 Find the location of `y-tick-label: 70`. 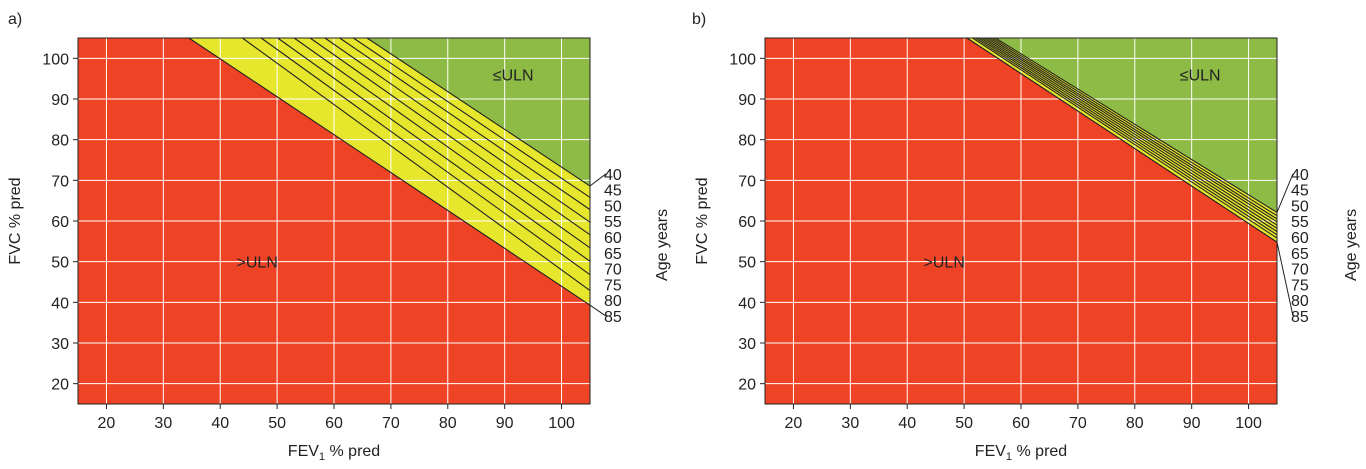

y-tick-label: 70 is located at coordinates (60, 181).